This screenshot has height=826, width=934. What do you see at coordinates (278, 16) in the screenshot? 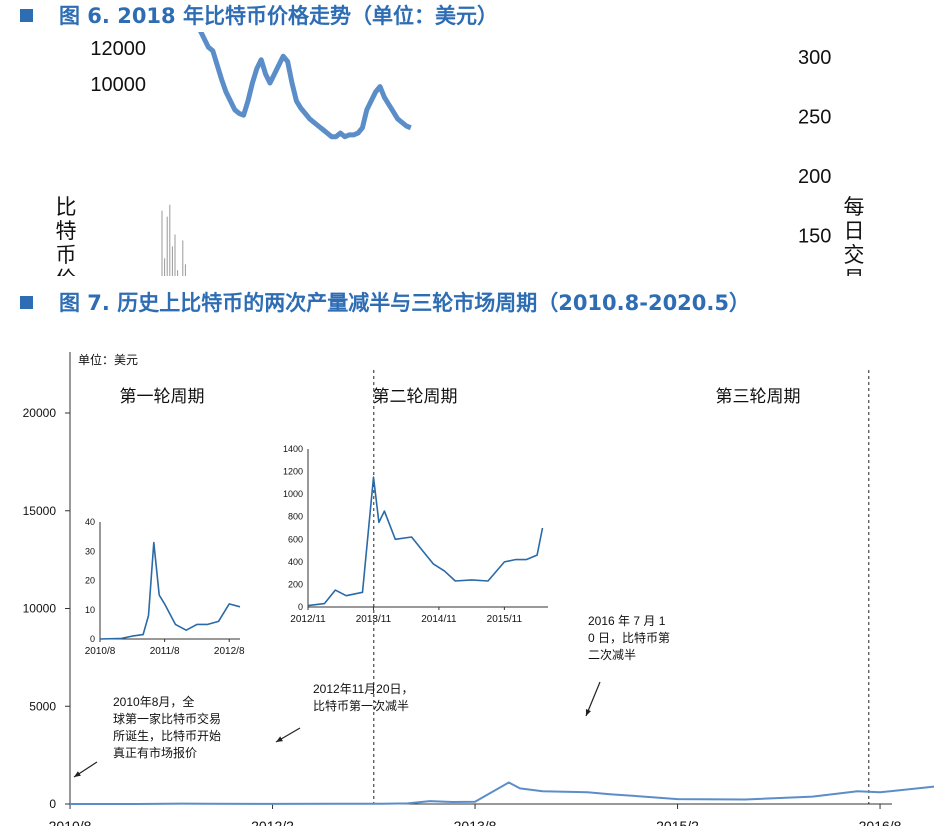
I see `figure-6-title-text: 图 6. 2018 年比特币价格走势（单位：美元）` at bounding box center [278, 16].